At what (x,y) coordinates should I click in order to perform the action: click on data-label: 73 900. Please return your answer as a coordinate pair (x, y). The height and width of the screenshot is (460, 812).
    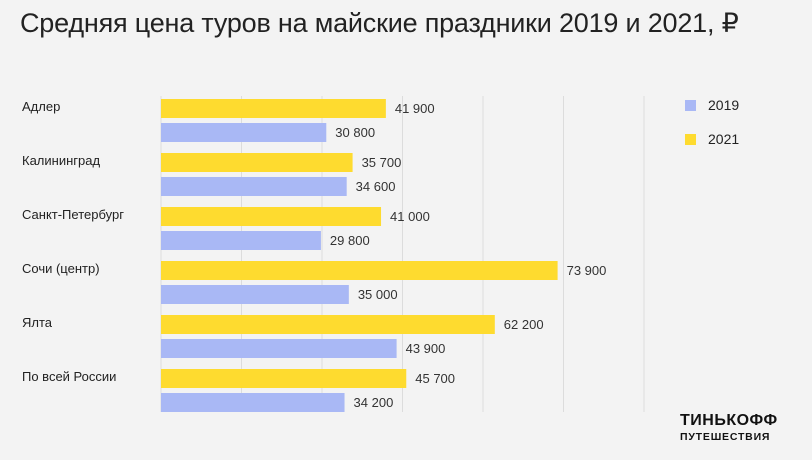
    Looking at the image, I should click on (587, 270).